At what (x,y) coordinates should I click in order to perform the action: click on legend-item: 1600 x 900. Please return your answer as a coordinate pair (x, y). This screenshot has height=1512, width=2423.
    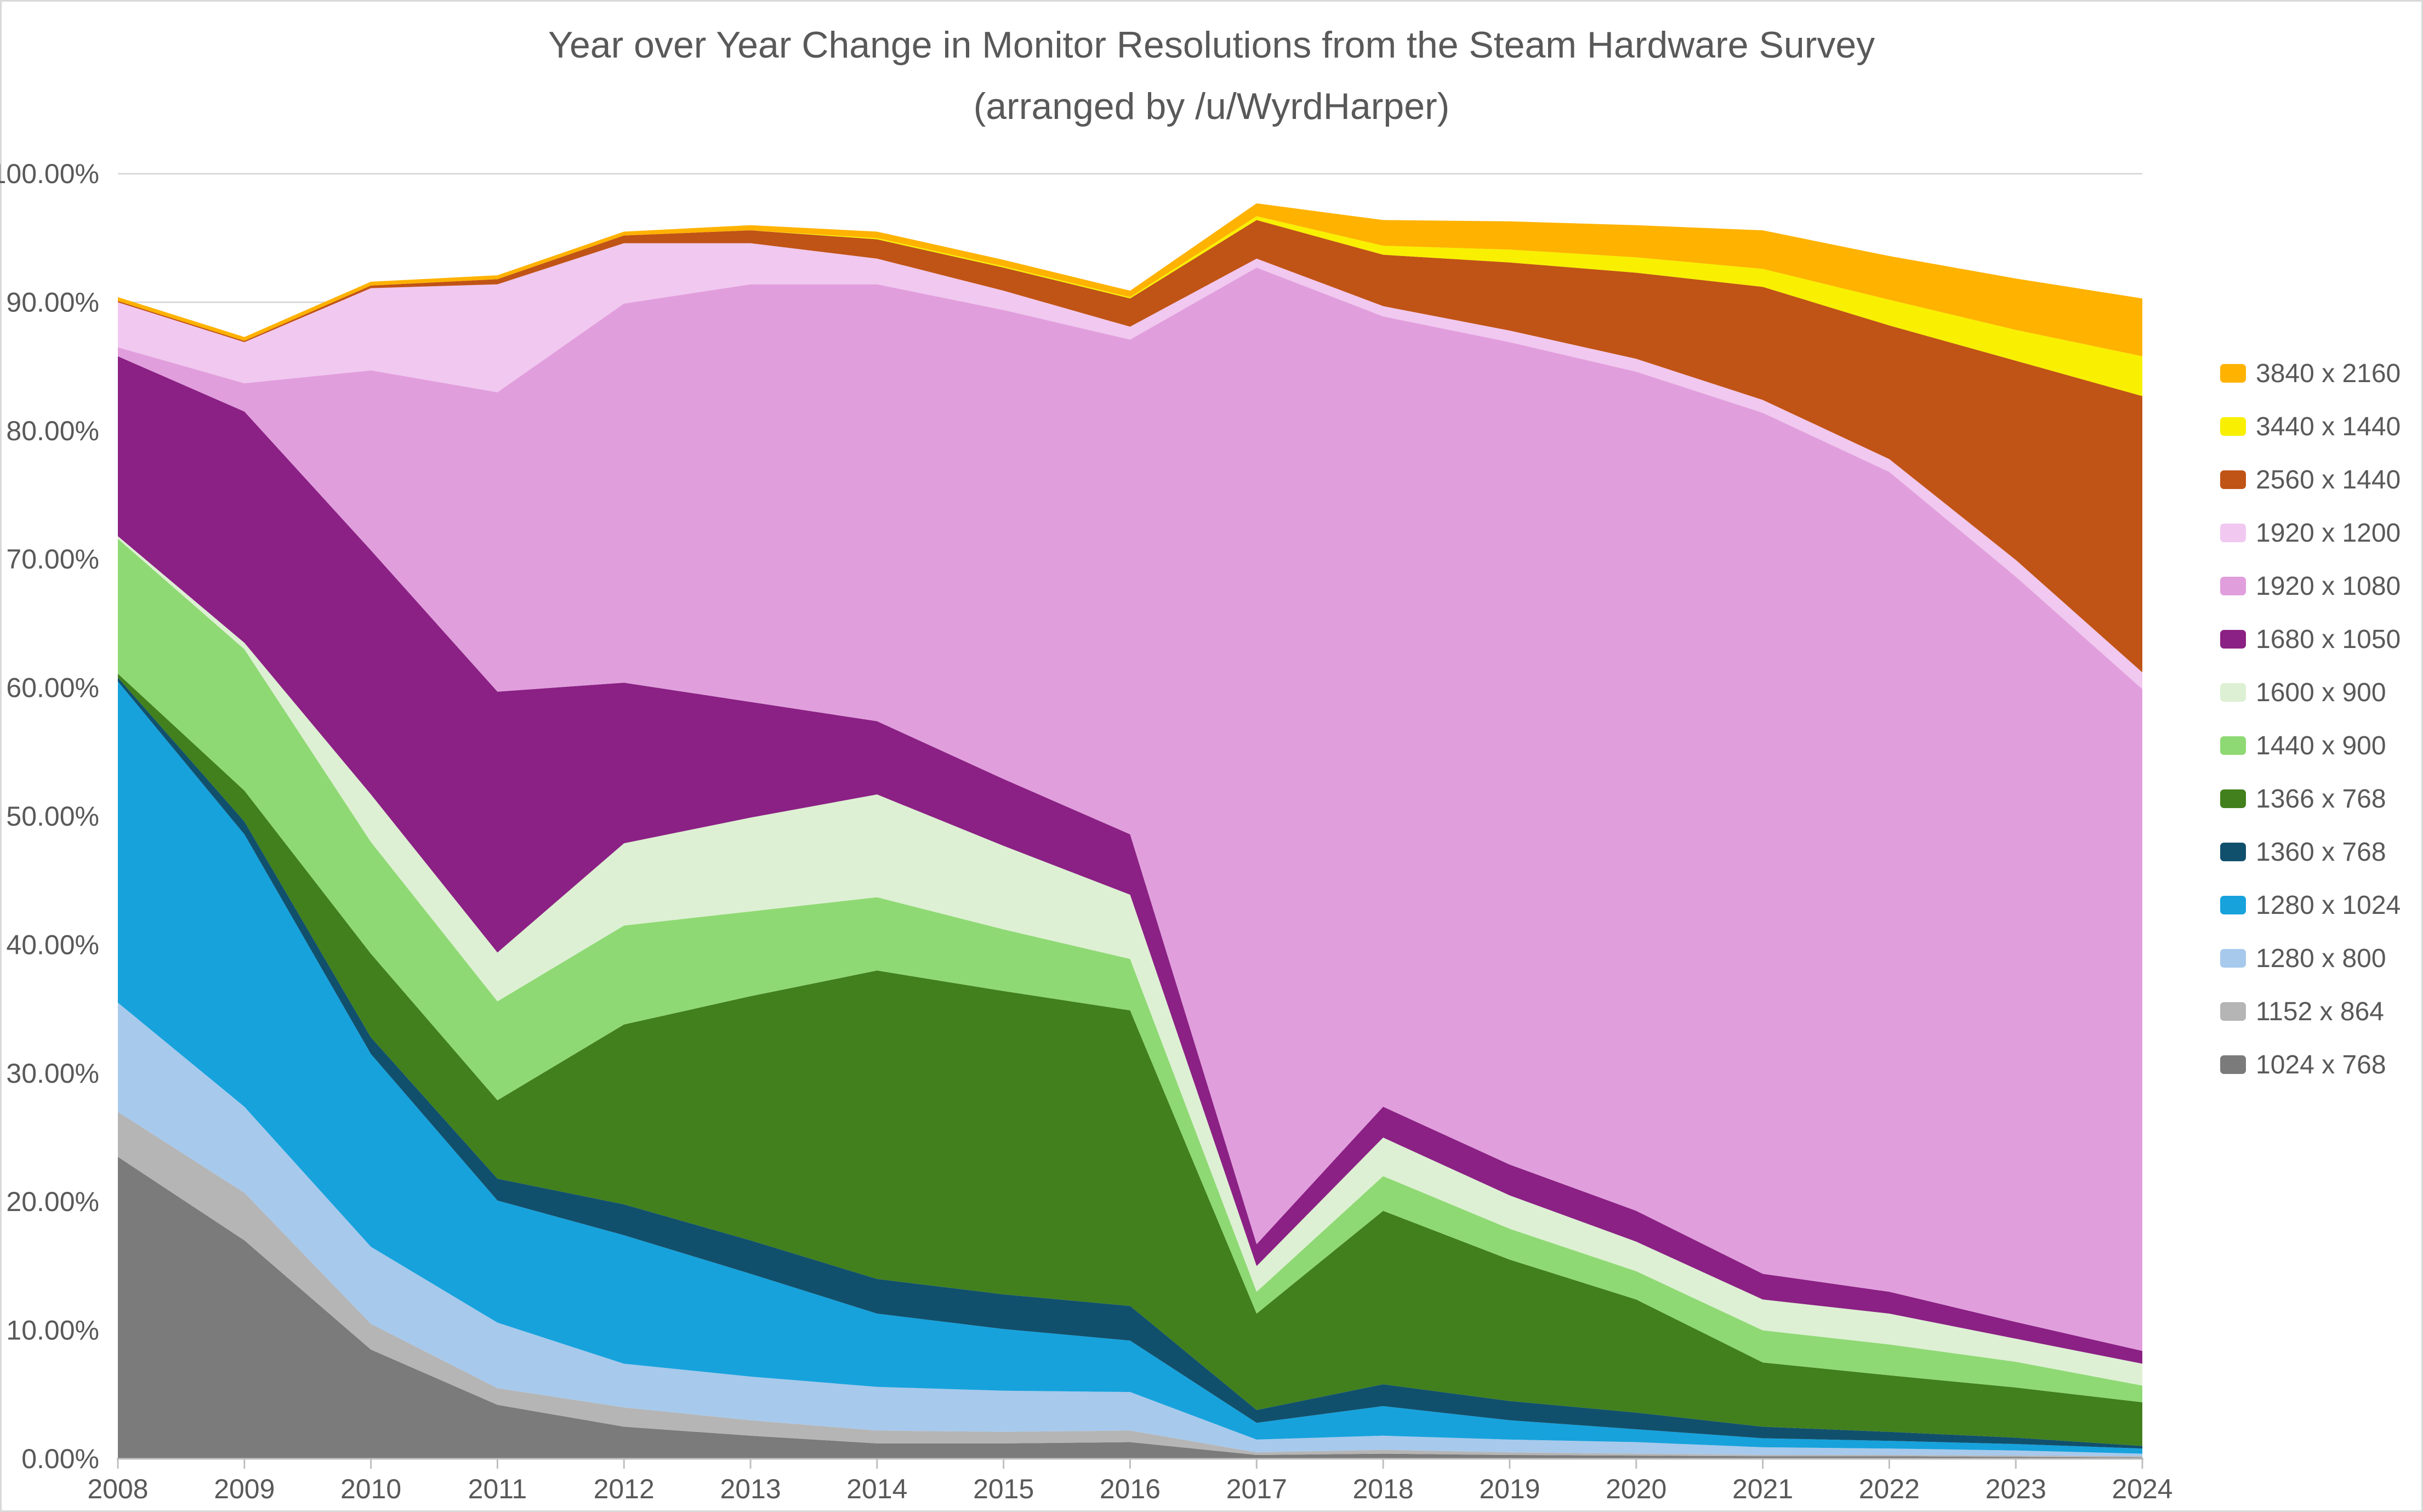
    Looking at the image, I should click on (2310, 692).